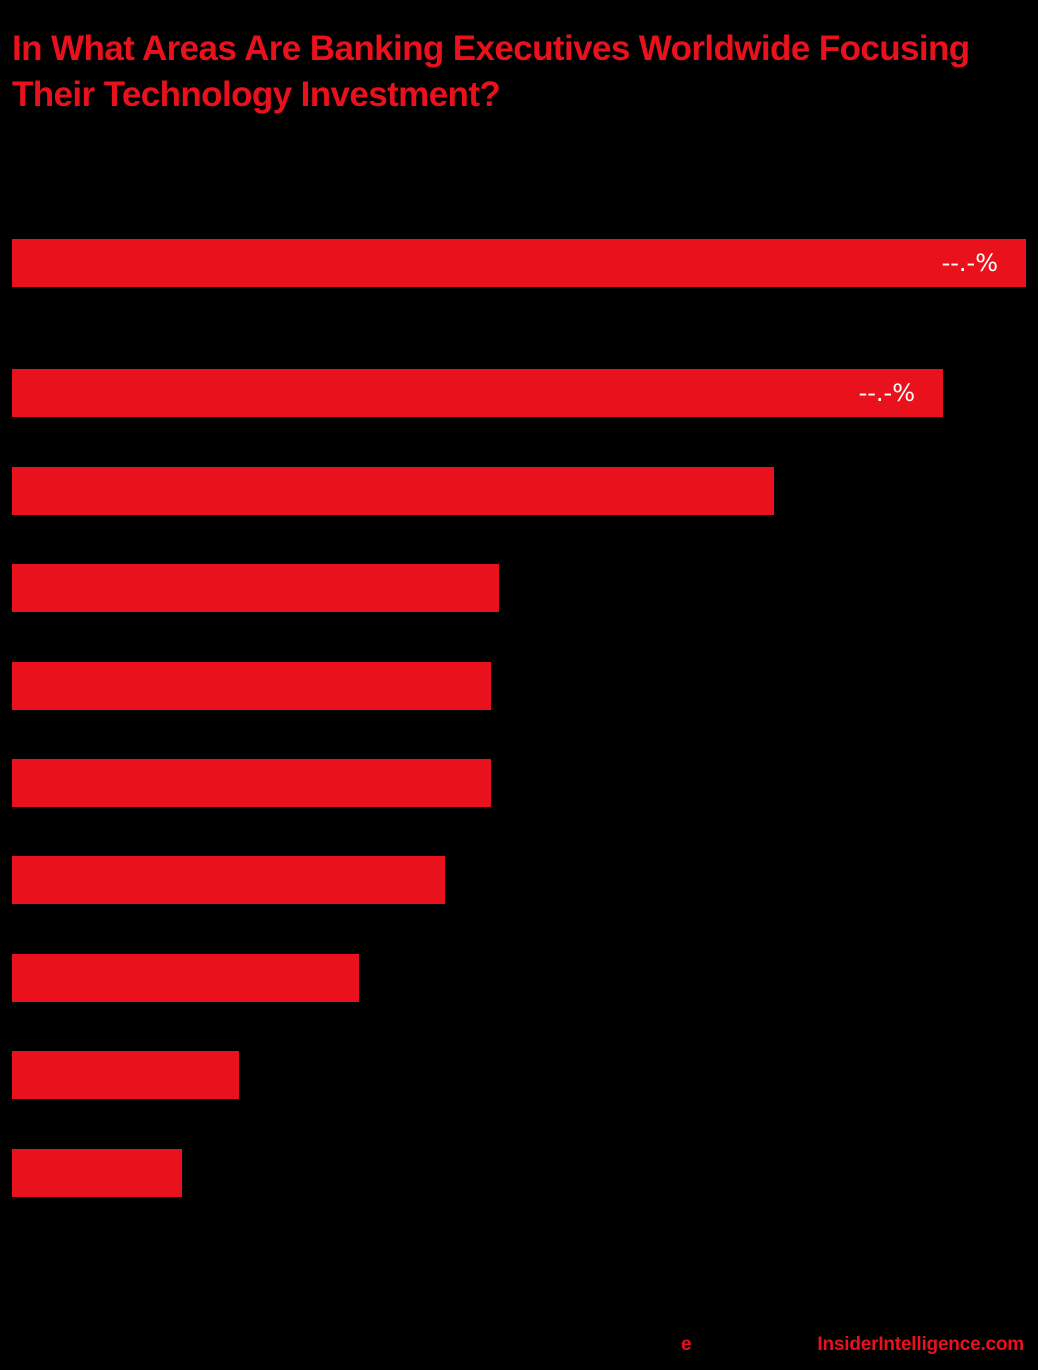  What do you see at coordinates (686, 1344) in the screenshot?
I see `emarketer-logo-letter: e` at bounding box center [686, 1344].